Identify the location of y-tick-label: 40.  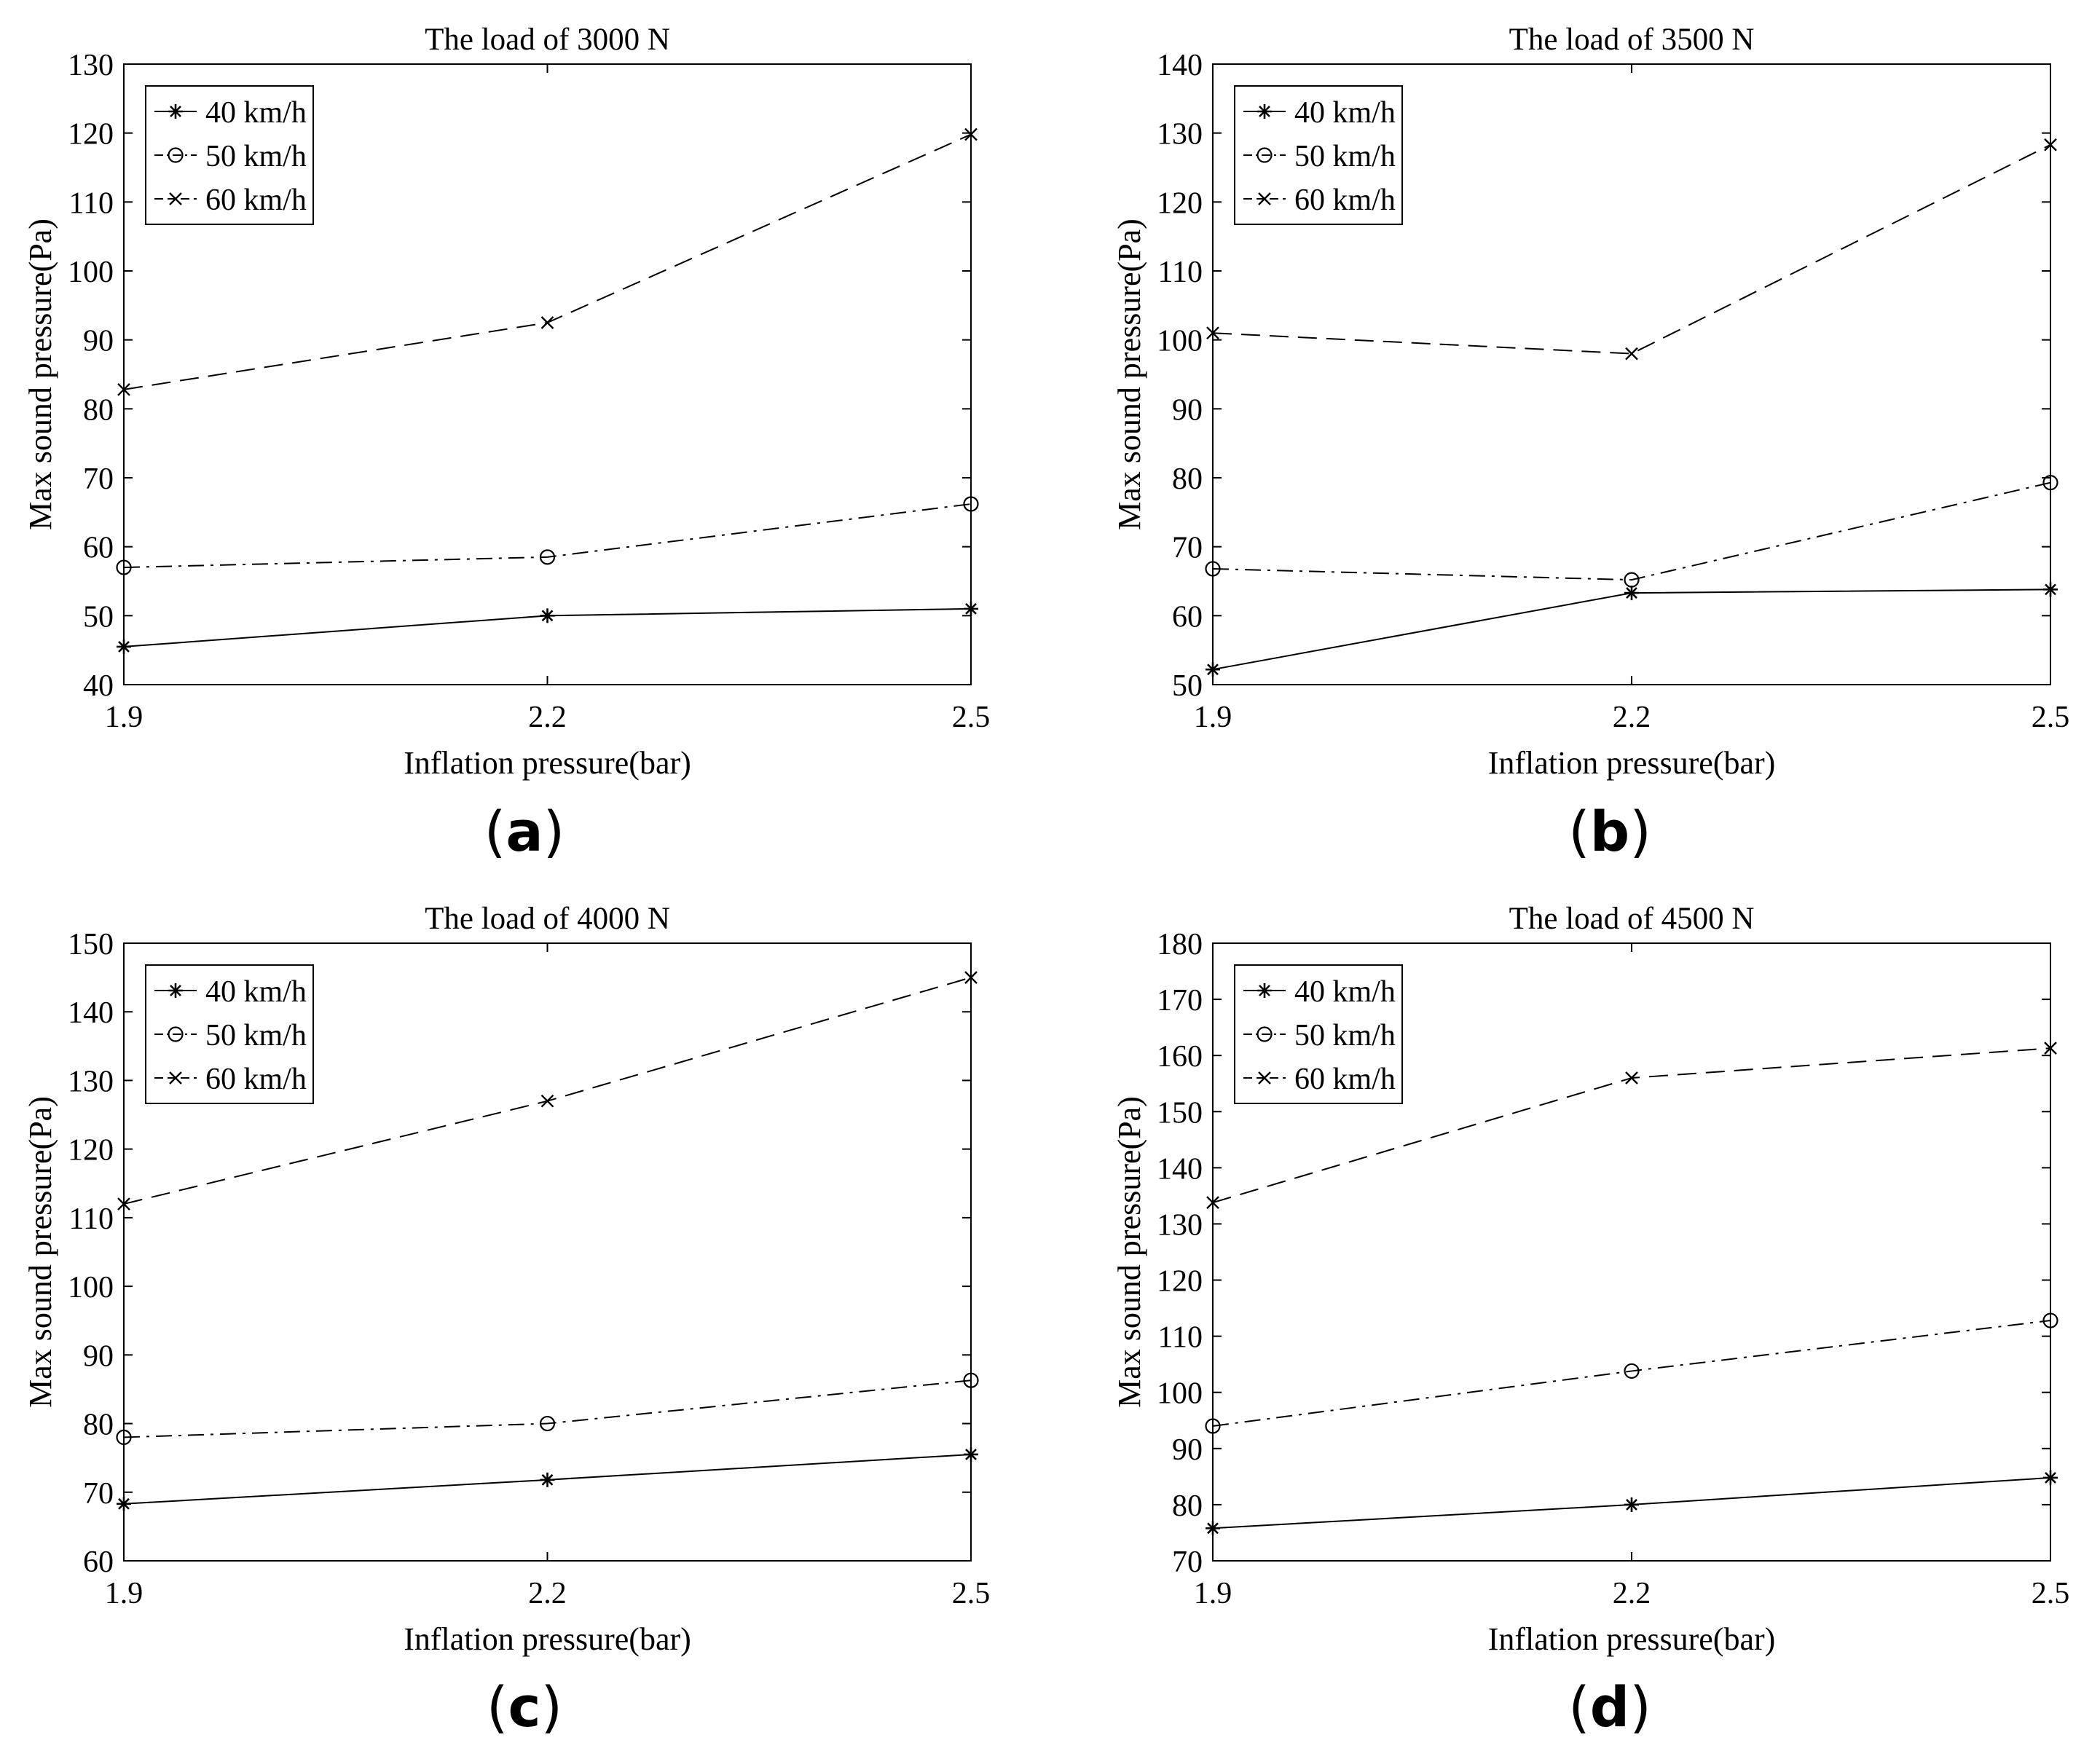
(98, 686).